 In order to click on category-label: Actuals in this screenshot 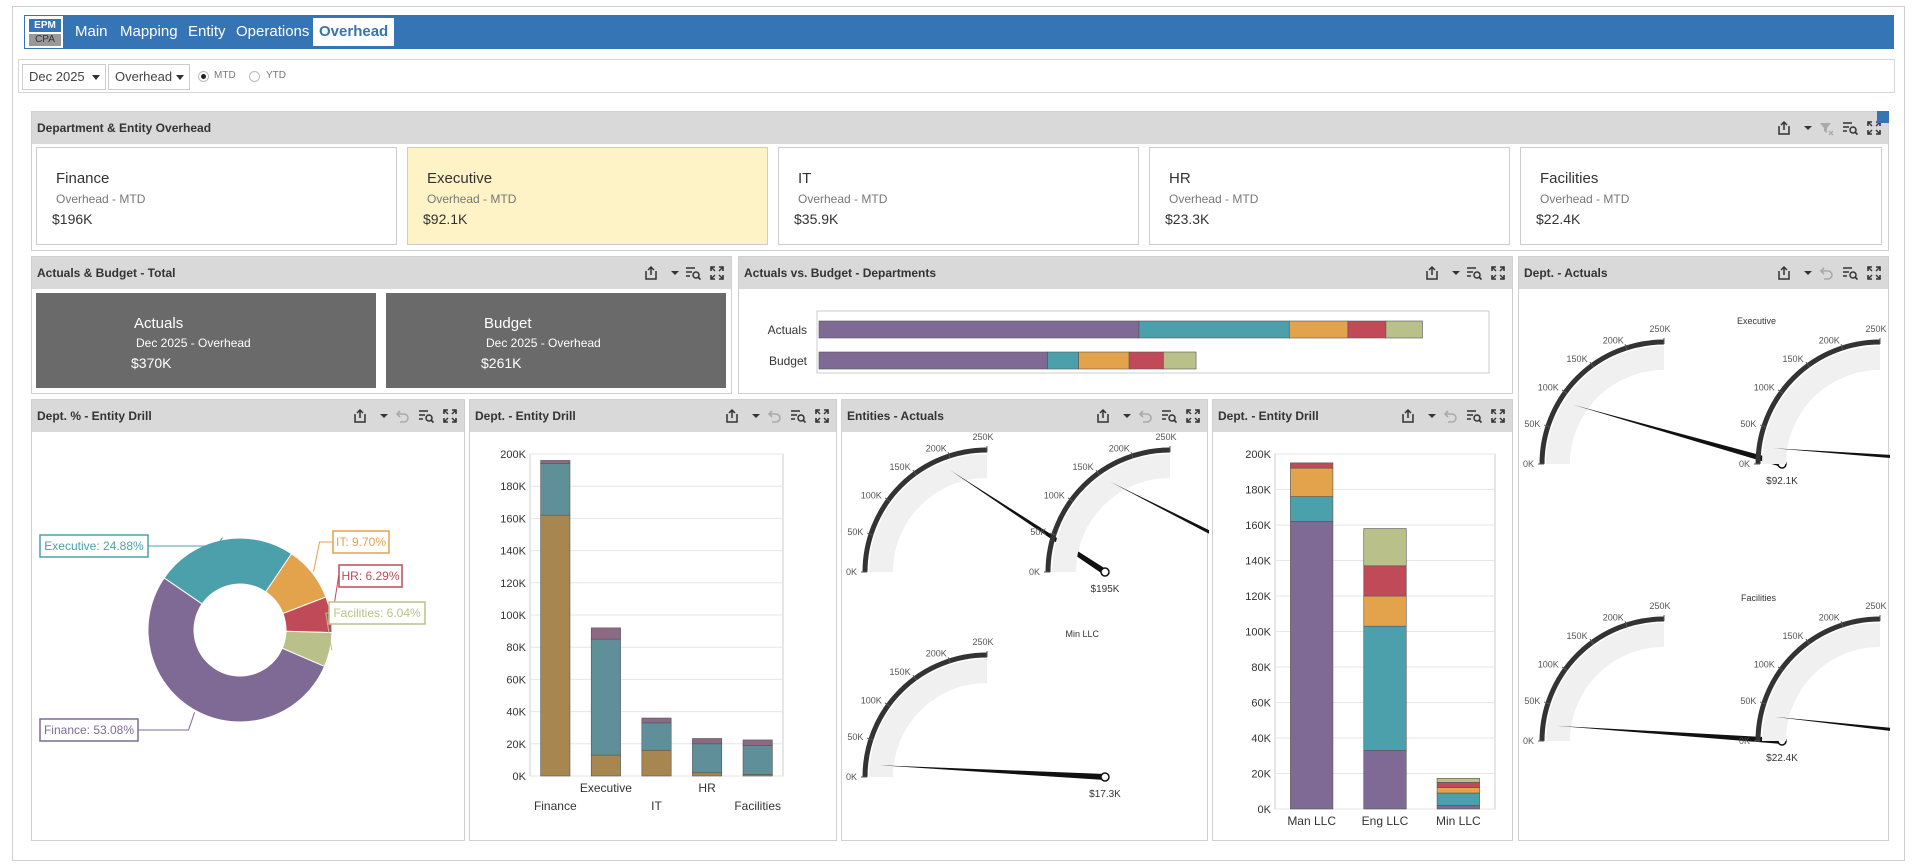, I will do `click(787, 330)`.